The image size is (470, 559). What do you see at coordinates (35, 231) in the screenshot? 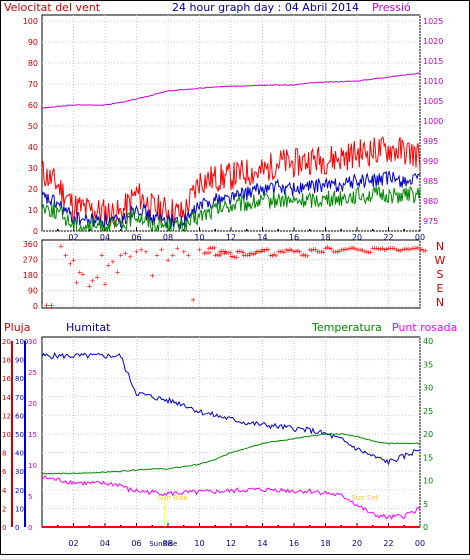
I see `wind-y-tick: 0` at bounding box center [35, 231].